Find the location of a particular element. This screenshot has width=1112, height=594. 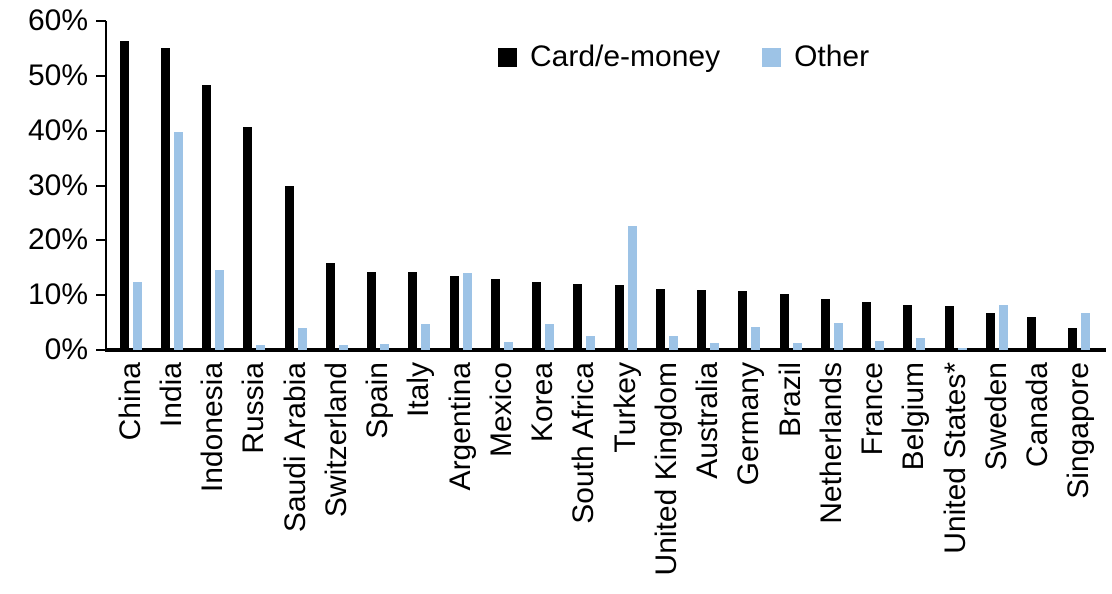

category-label: Germany is located at coordinates (749, 424).